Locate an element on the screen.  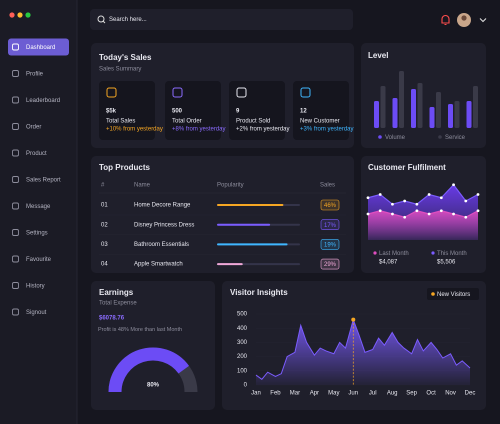
earnings-amount: $6078.76 is located at coordinates (112, 319).